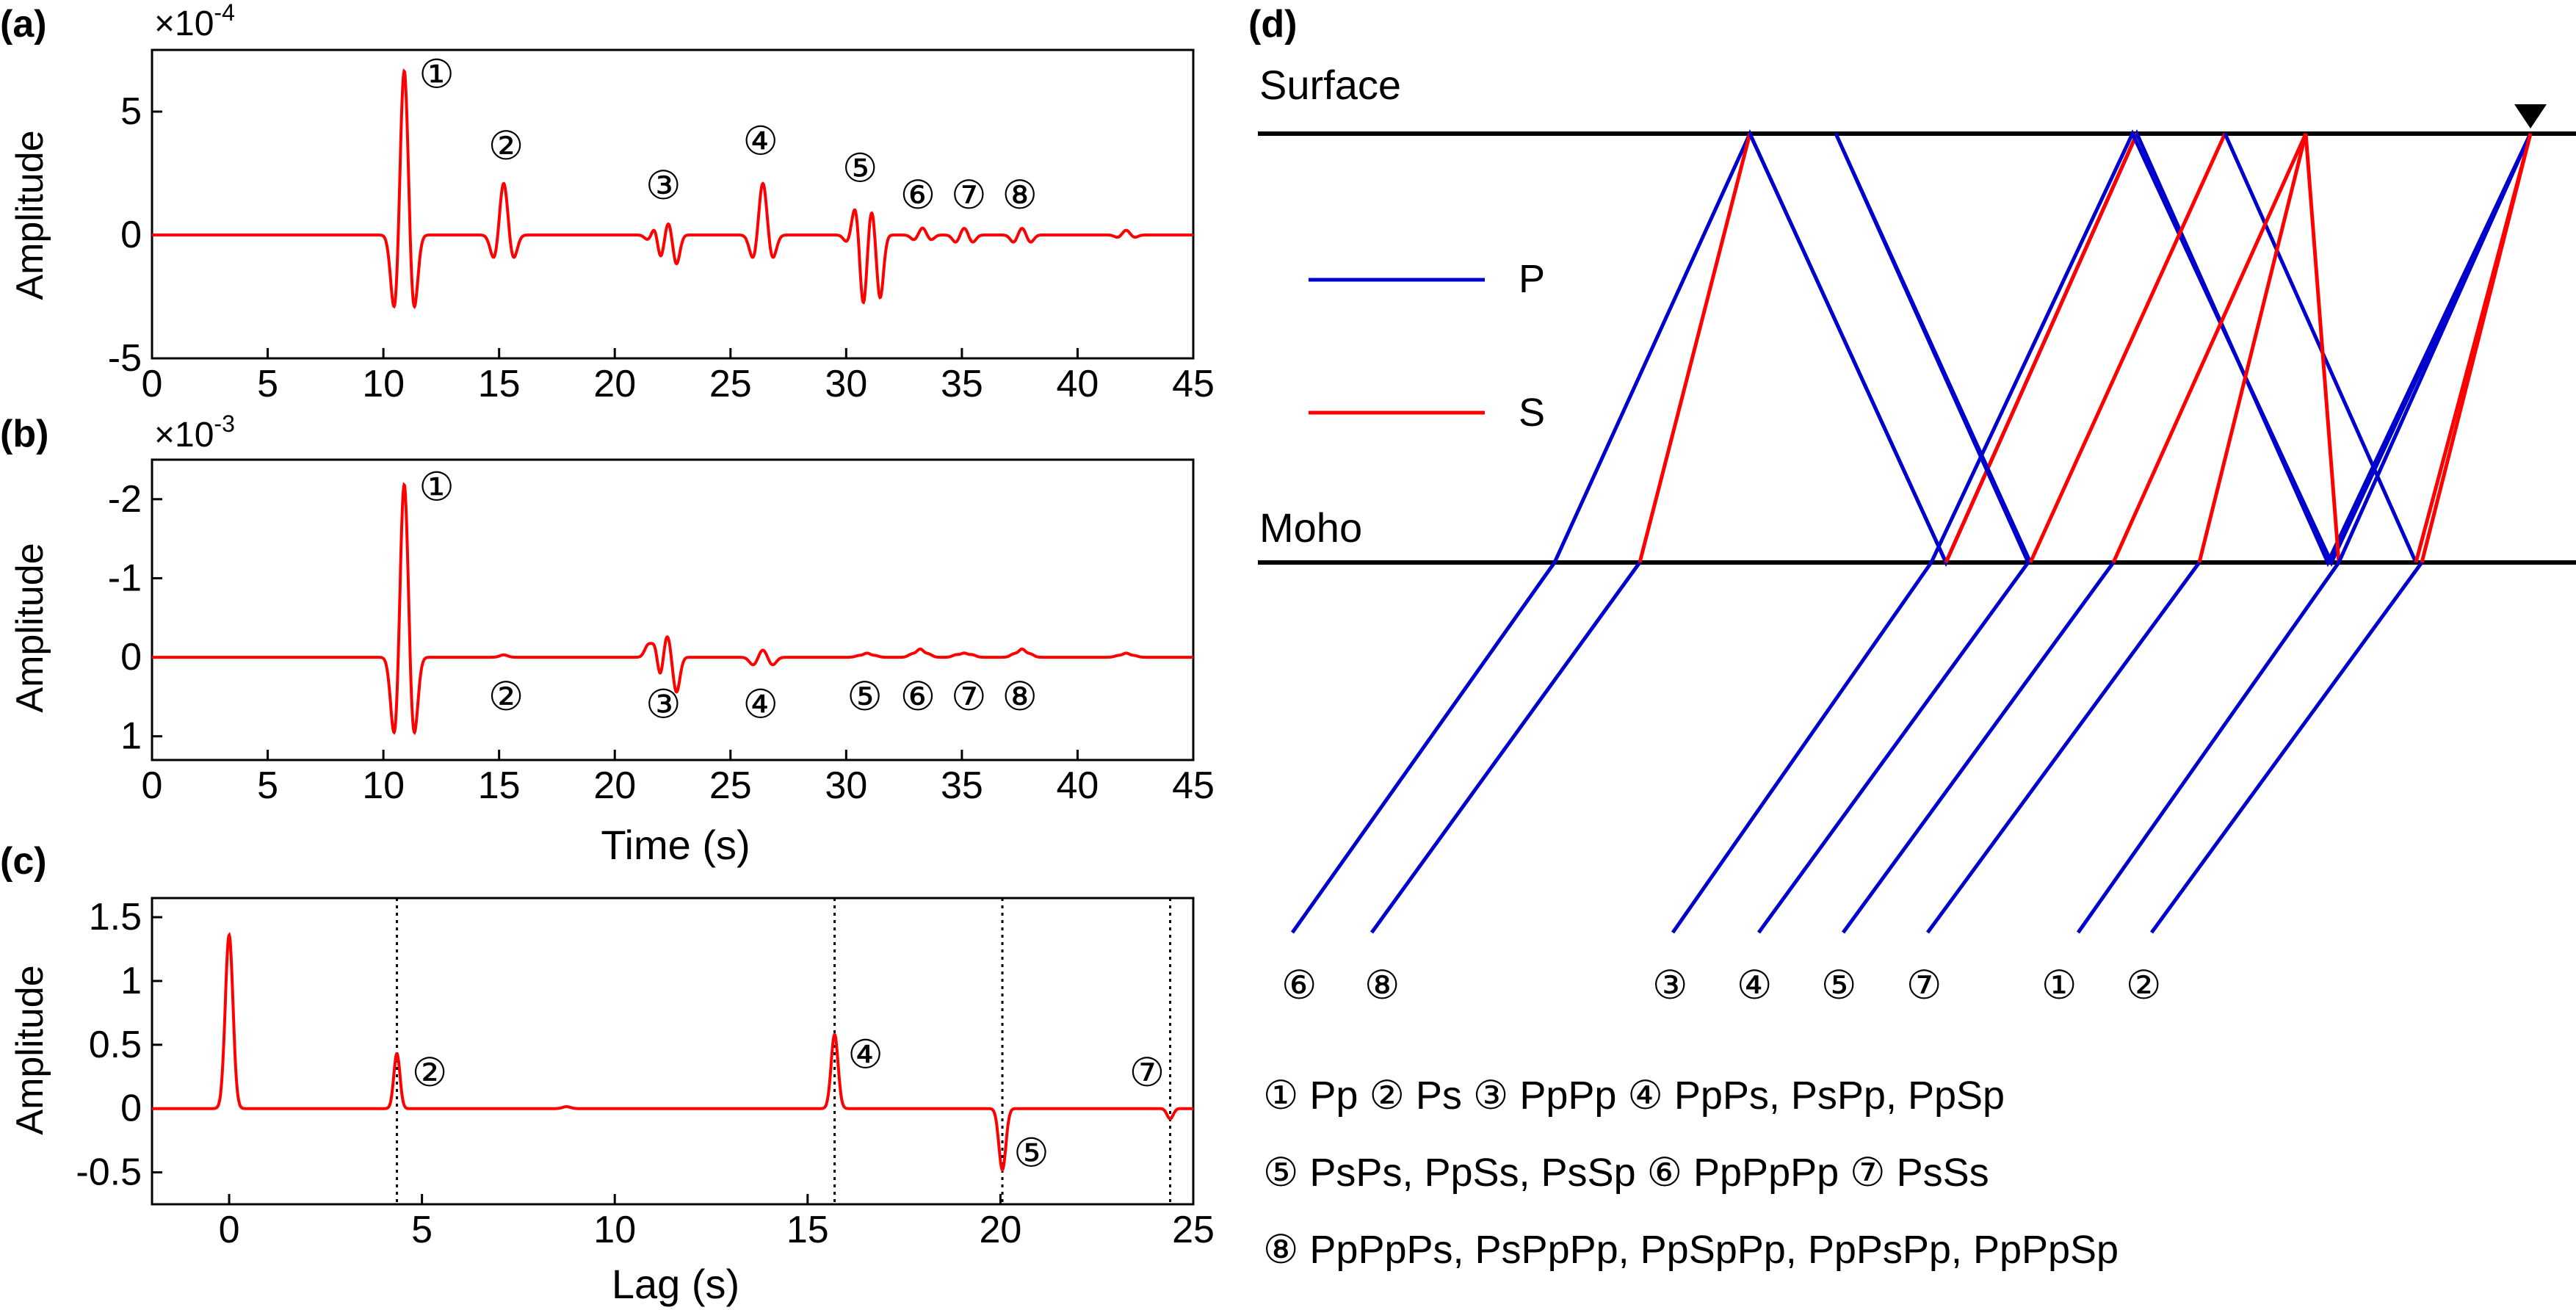 Image resolution: width=2576 pixels, height=1310 pixels. I want to click on ray-path-8-s-up, so click(1695, 348).